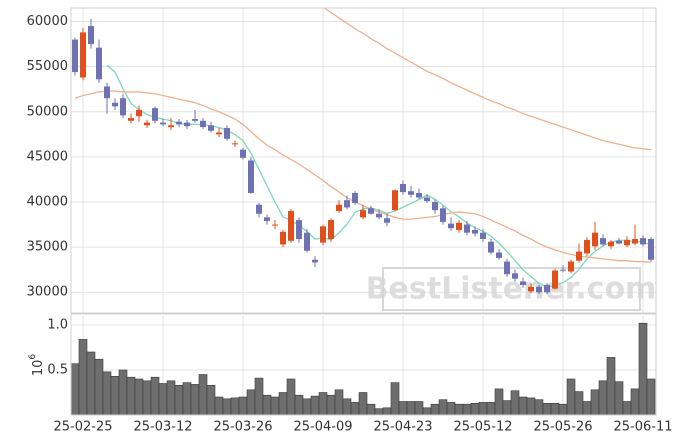  Describe the element at coordinates (402, 427) in the screenshot. I see `x-tick-label: 25-04-23` at that location.